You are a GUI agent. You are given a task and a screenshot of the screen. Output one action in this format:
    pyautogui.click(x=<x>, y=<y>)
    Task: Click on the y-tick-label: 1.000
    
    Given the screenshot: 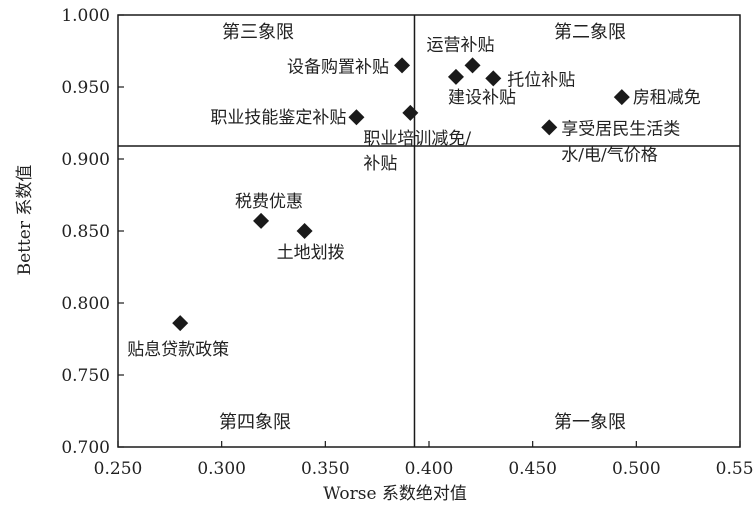 What is the action you would take?
    pyautogui.click(x=85, y=16)
    